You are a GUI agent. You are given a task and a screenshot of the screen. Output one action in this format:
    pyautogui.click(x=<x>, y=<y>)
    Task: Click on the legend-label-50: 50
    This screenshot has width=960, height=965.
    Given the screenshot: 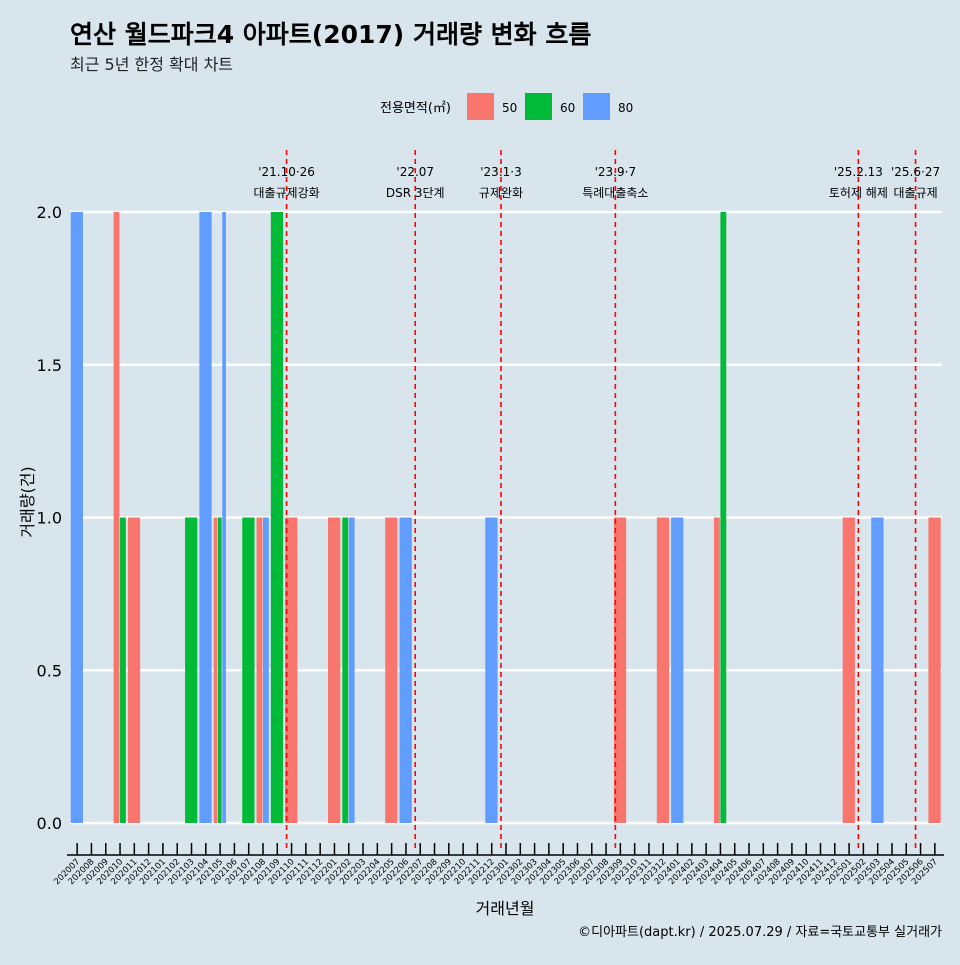 What is the action you would take?
    pyautogui.click(x=509, y=108)
    